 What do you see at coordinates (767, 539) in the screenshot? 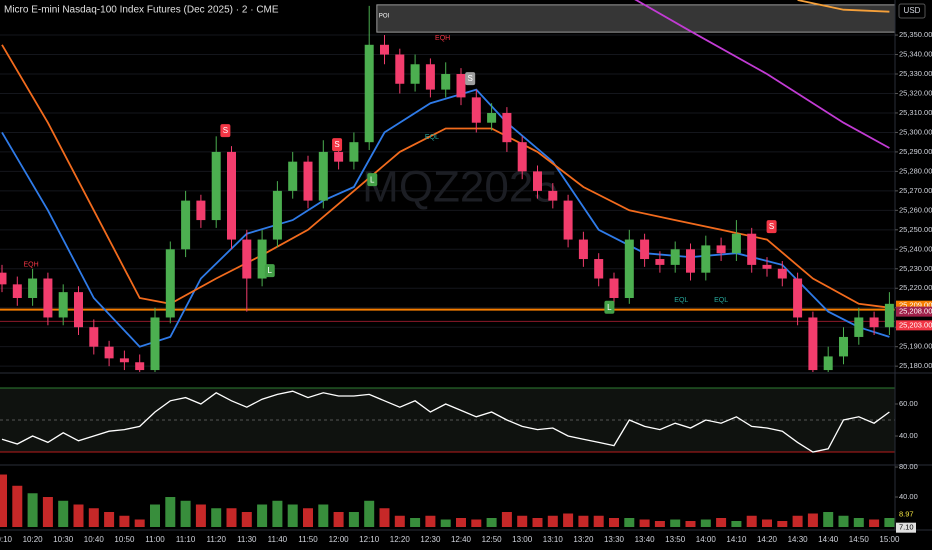
I see `x-tick-label: 14:20` at bounding box center [767, 539].